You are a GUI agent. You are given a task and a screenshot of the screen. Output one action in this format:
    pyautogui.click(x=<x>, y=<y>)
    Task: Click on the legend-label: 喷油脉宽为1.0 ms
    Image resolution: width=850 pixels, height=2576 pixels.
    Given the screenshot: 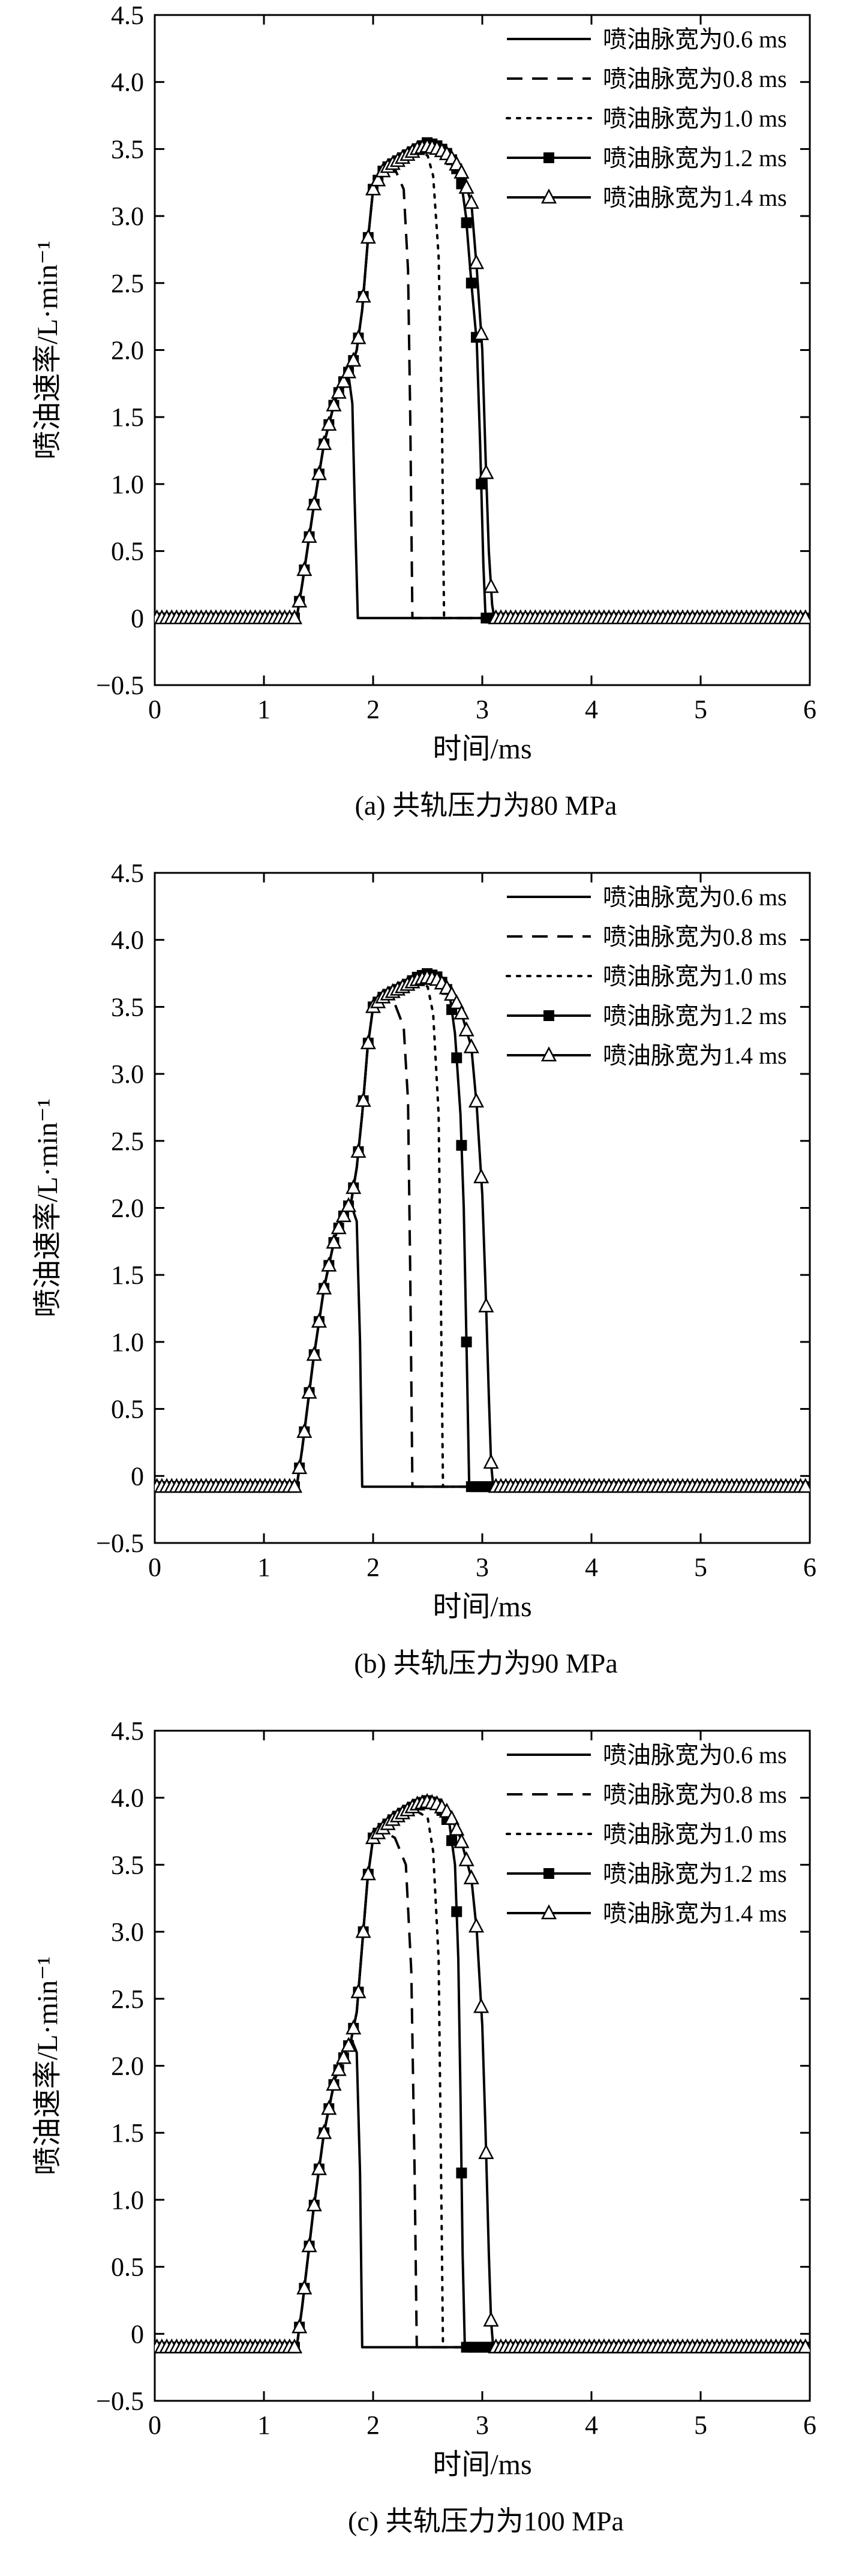 What is the action you would take?
    pyautogui.click(x=695, y=1835)
    